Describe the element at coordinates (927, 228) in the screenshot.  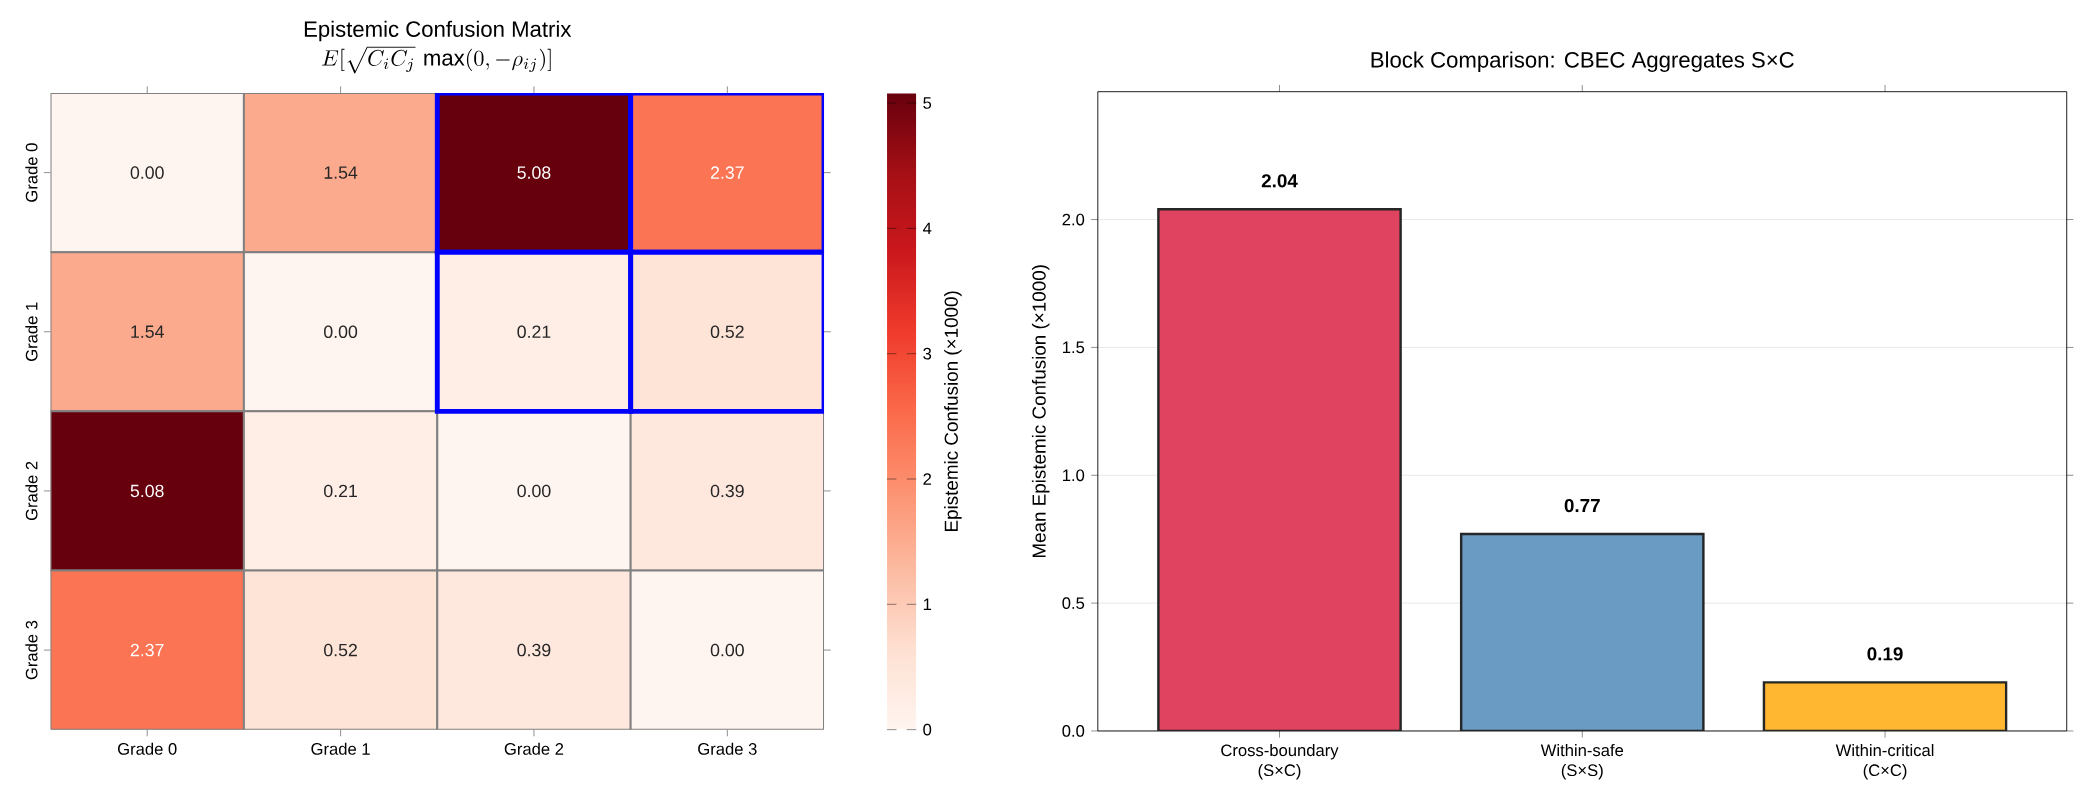
I see `color-bar-label: 4` at that location.